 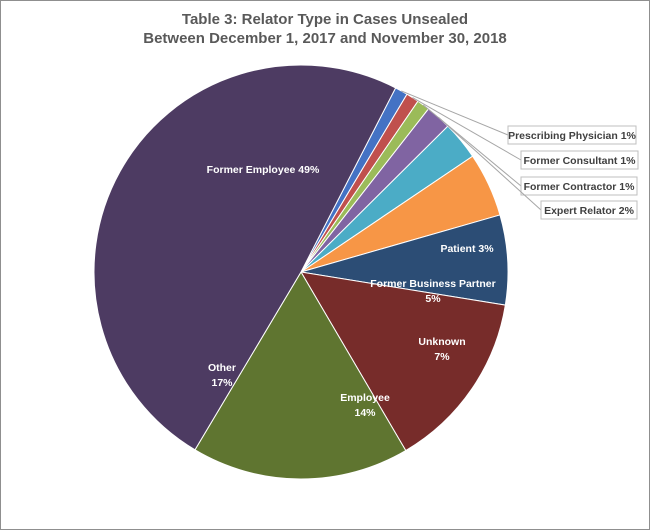 What do you see at coordinates (467, 249) in the screenshot?
I see `slice-label-patient: Patient 3%` at bounding box center [467, 249].